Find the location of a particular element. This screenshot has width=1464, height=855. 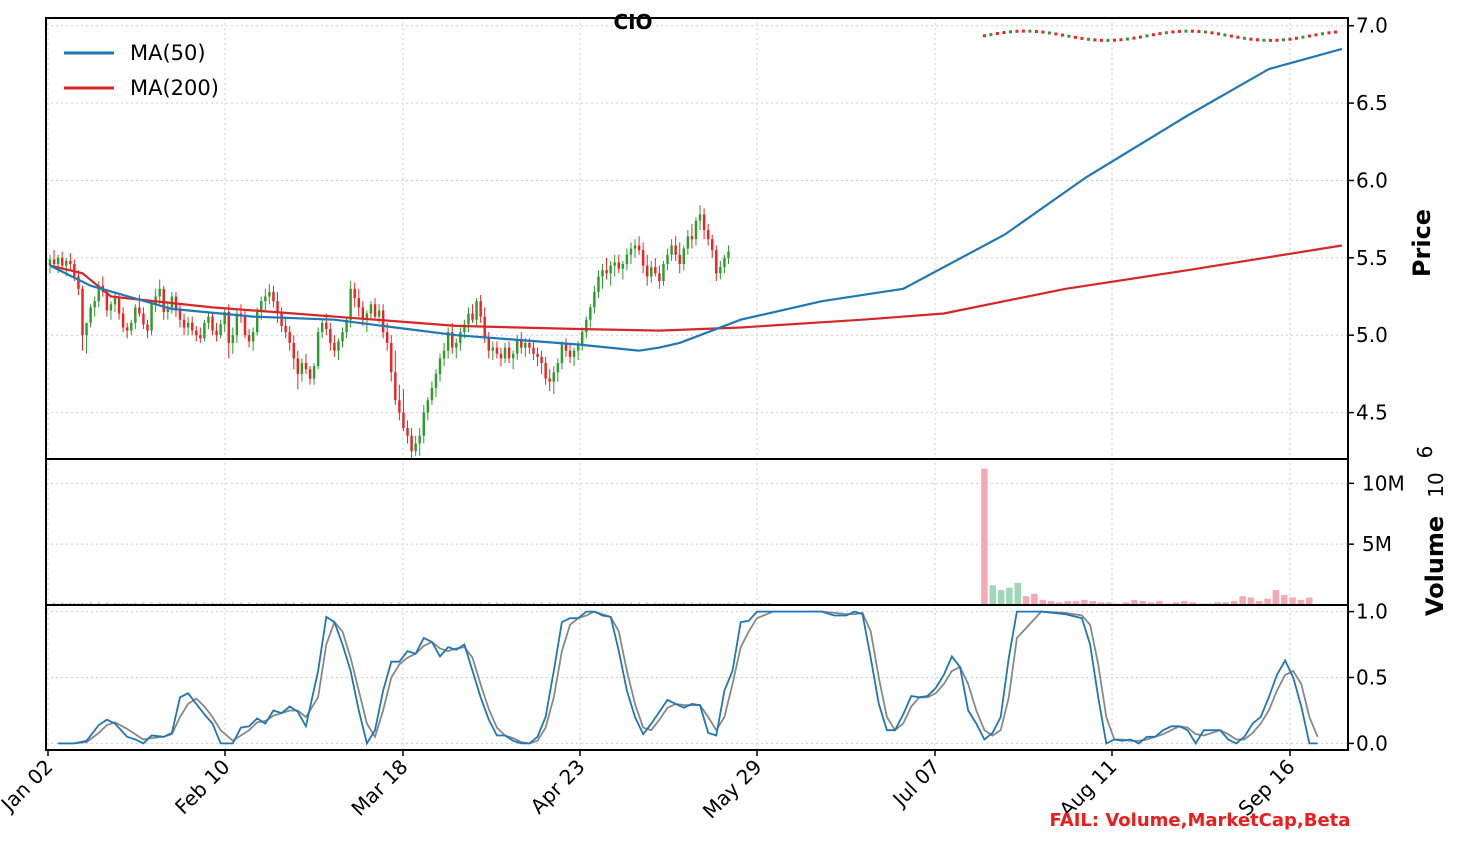

legend-ma200-label: MA(200) is located at coordinates (174, 88).